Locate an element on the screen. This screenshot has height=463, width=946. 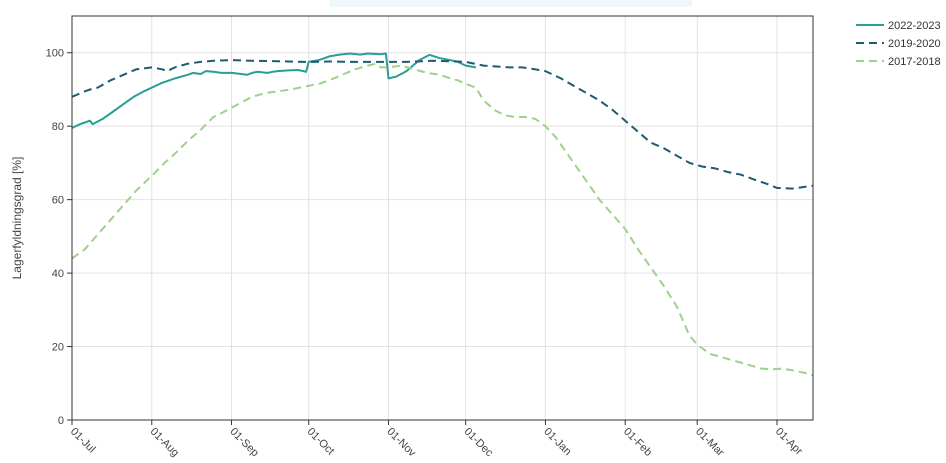
legend: 2022-2023 2019-2020 2017-2018 is located at coordinates (898, 44).